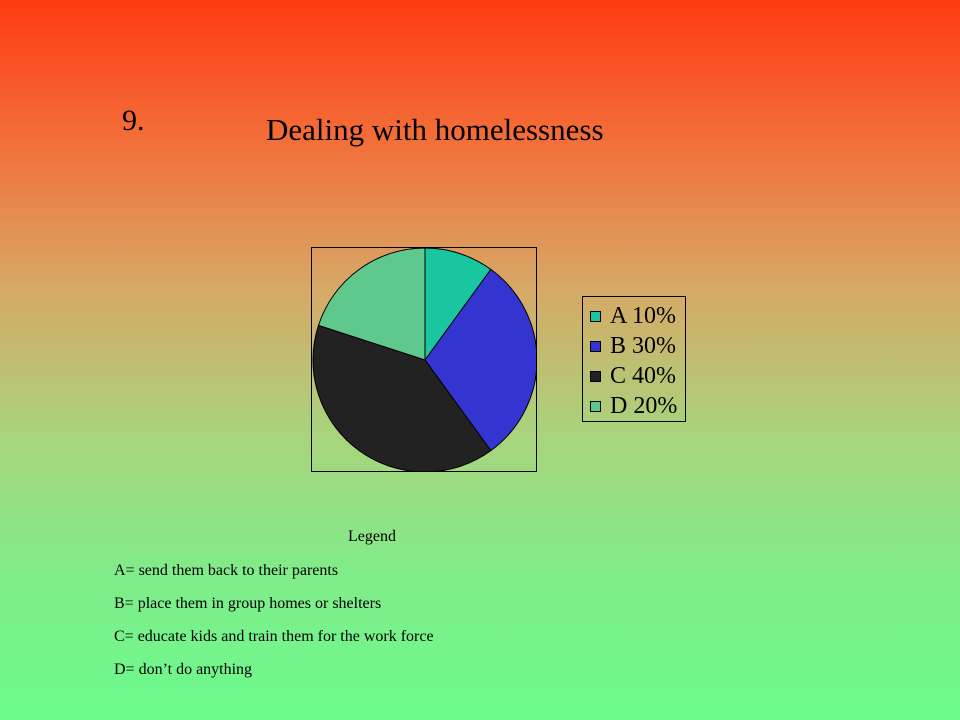  Describe the element at coordinates (643, 316) in the screenshot. I see `legend-label-a: A 10%` at that location.